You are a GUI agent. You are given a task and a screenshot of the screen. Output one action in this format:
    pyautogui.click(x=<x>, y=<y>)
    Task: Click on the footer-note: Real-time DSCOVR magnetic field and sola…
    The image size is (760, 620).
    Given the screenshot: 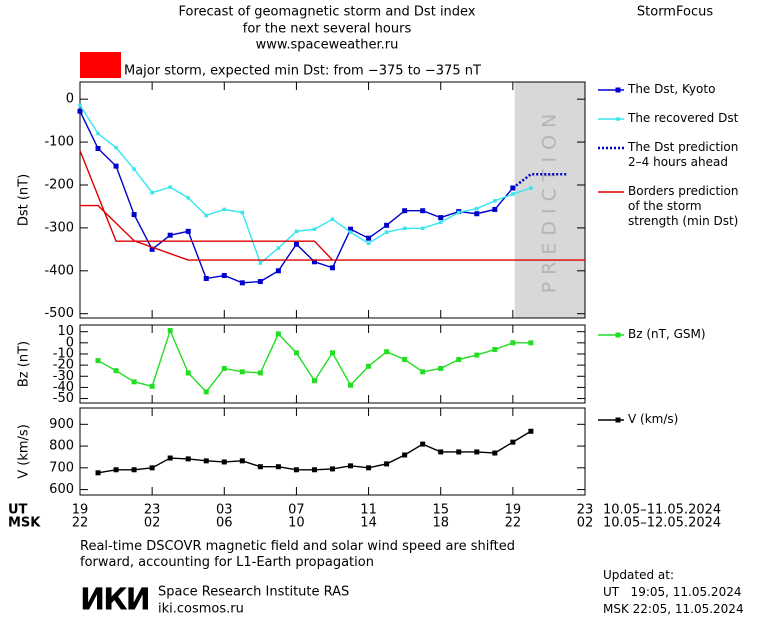 What is the action you would take?
    pyautogui.click(x=298, y=554)
    